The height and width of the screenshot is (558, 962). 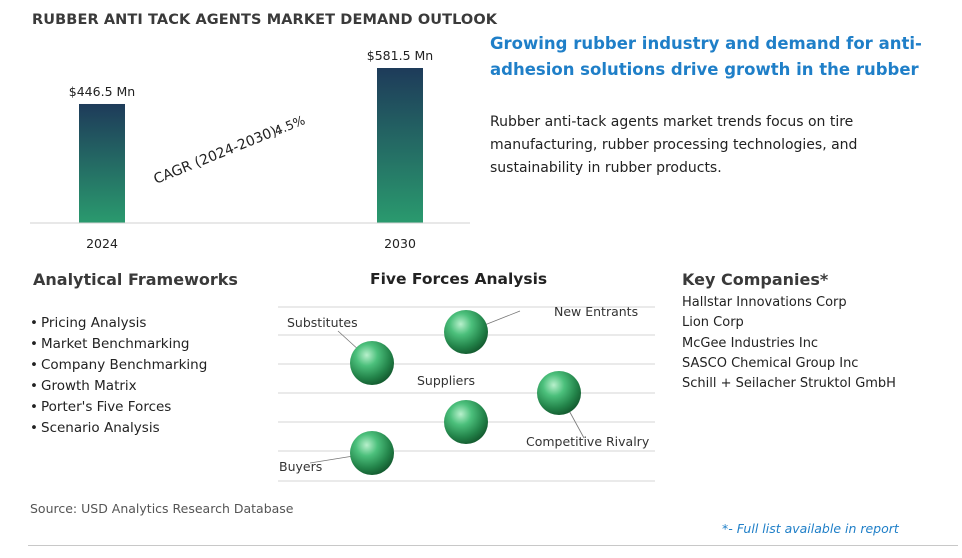 I want to click on company-item: SASCO Chemical Group Inc, so click(x=770, y=363).